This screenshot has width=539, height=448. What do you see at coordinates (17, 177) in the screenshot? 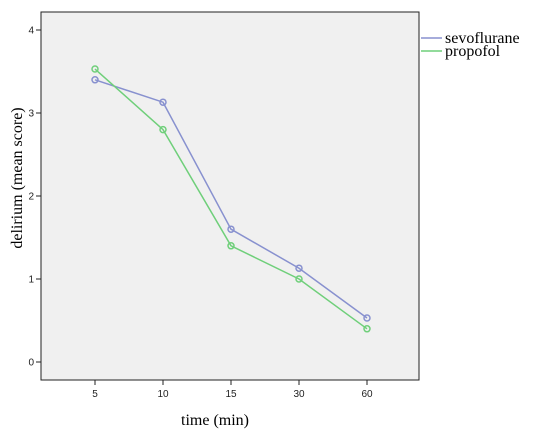
I see `y-axis-title: delirium (mean score)` at bounding box center [17, 177].